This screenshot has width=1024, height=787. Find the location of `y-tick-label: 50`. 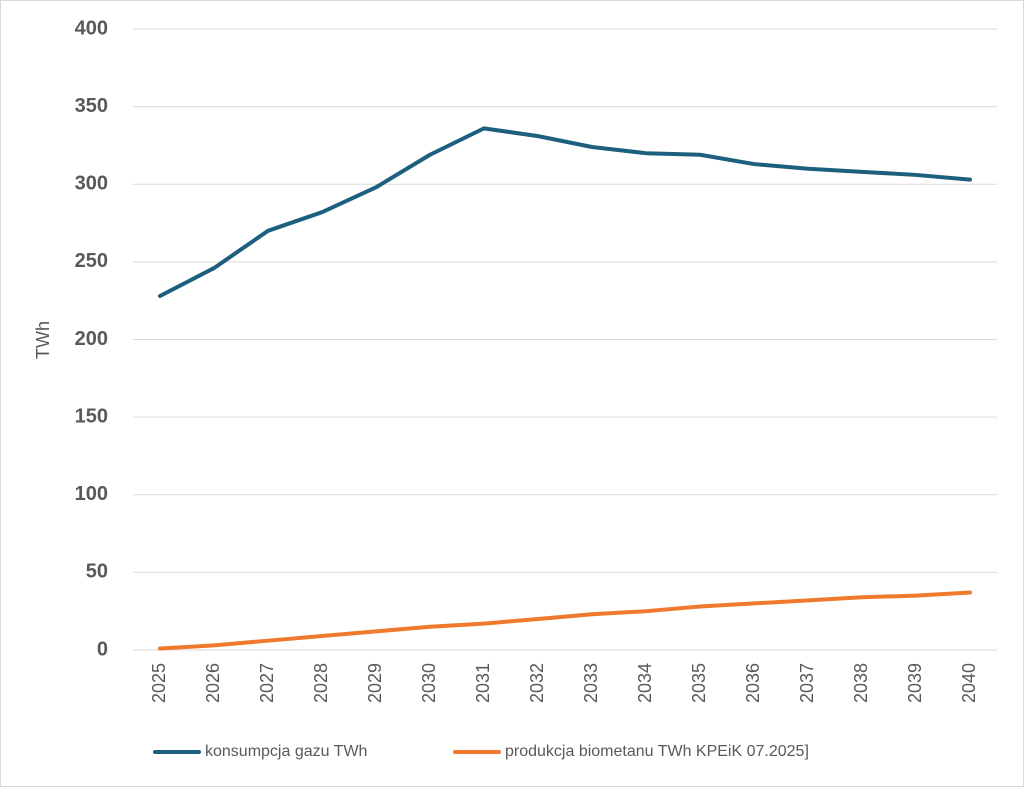

y-tick-label: 50 is located at coordinates (97, 572).